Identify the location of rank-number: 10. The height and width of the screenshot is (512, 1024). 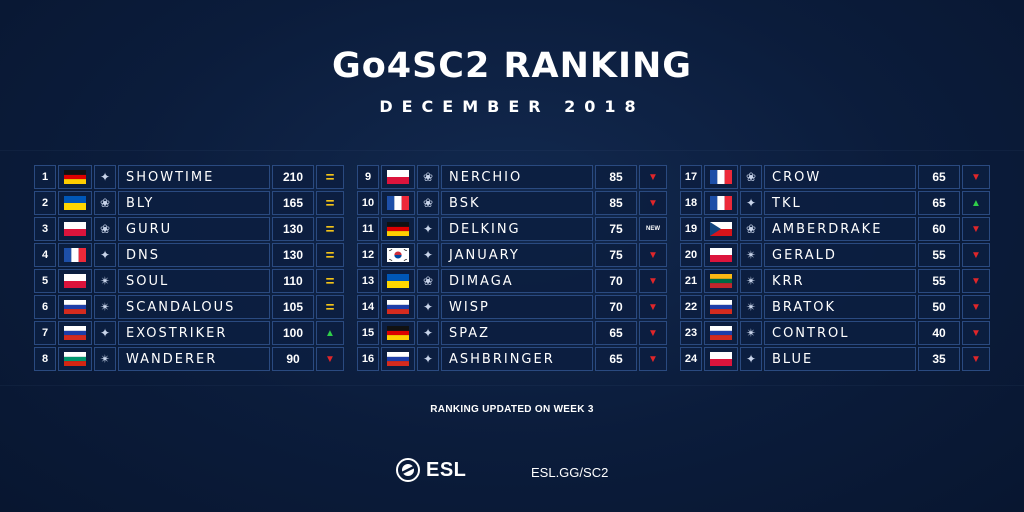
(368, 203).